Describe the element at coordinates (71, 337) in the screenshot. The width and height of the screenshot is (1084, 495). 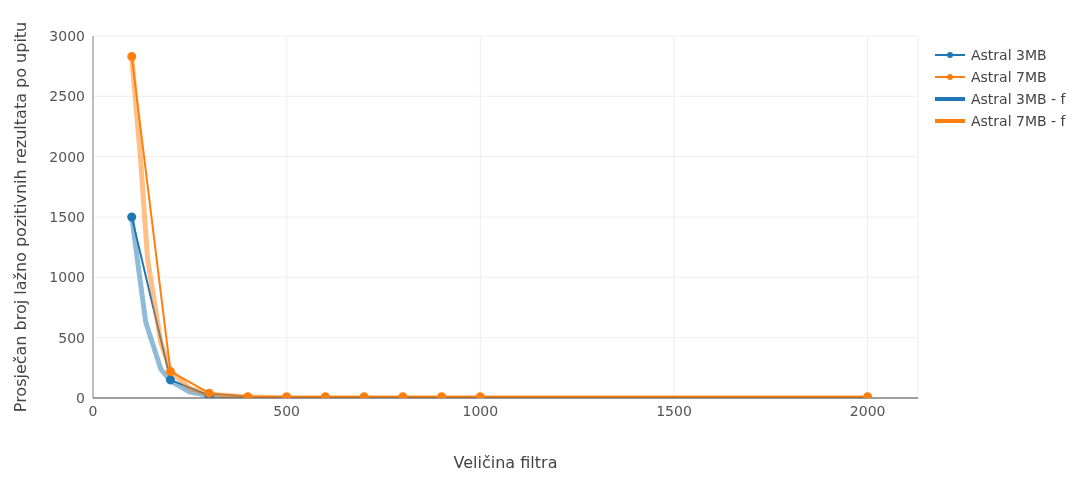
I see `y-tick-label: 500` at that location.